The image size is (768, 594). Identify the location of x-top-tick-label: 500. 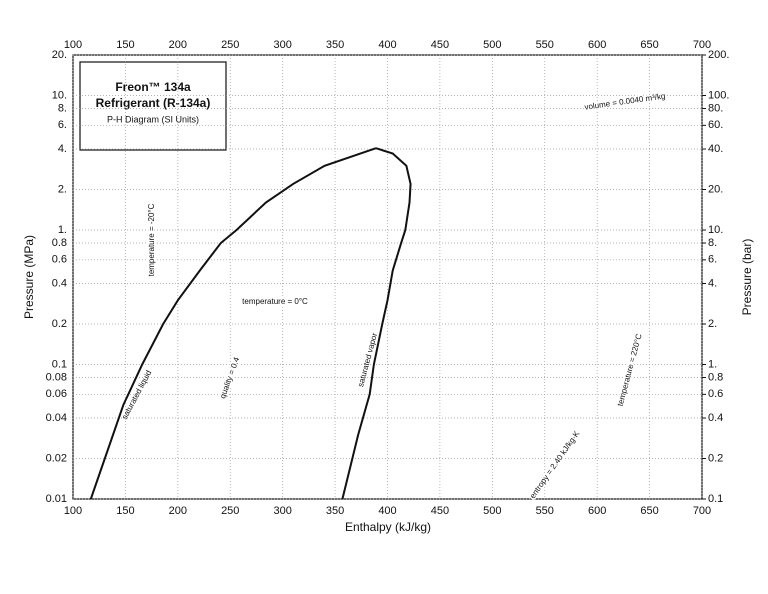
(492, 45).